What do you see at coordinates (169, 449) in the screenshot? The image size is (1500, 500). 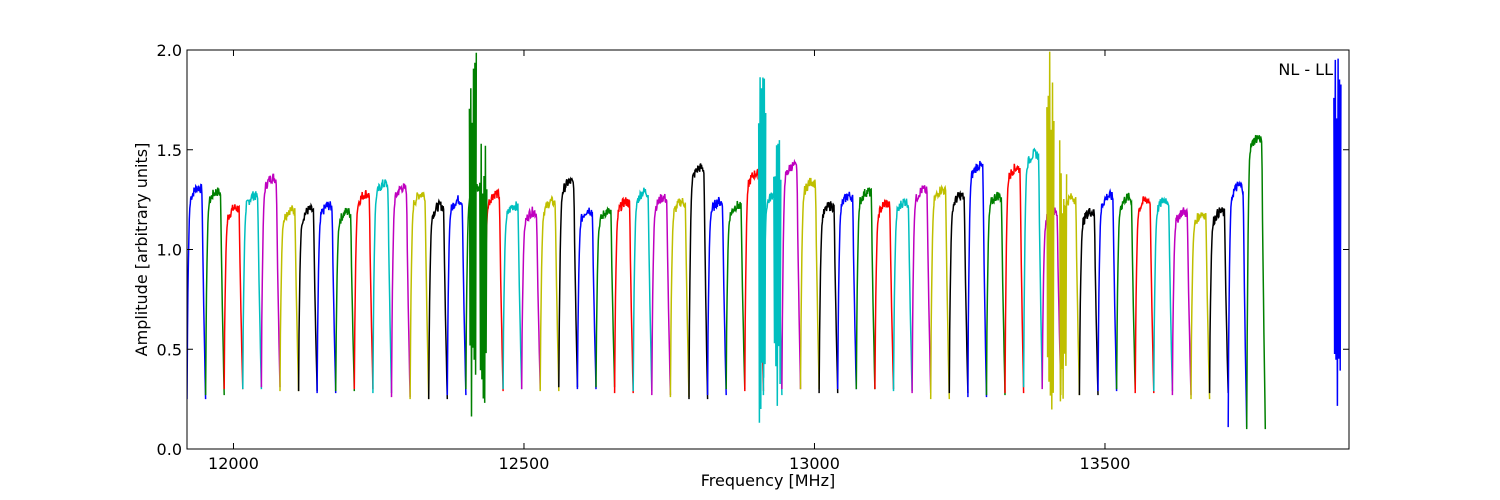 I see `y-tick-label: 0.0` at bounding box center [169, 449].